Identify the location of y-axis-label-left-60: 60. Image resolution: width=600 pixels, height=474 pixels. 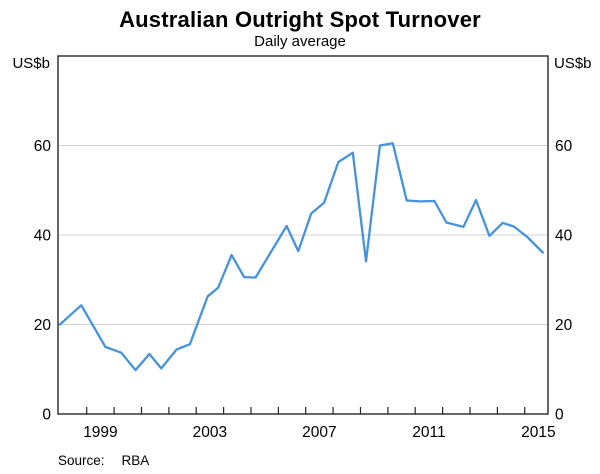
(43, 146).